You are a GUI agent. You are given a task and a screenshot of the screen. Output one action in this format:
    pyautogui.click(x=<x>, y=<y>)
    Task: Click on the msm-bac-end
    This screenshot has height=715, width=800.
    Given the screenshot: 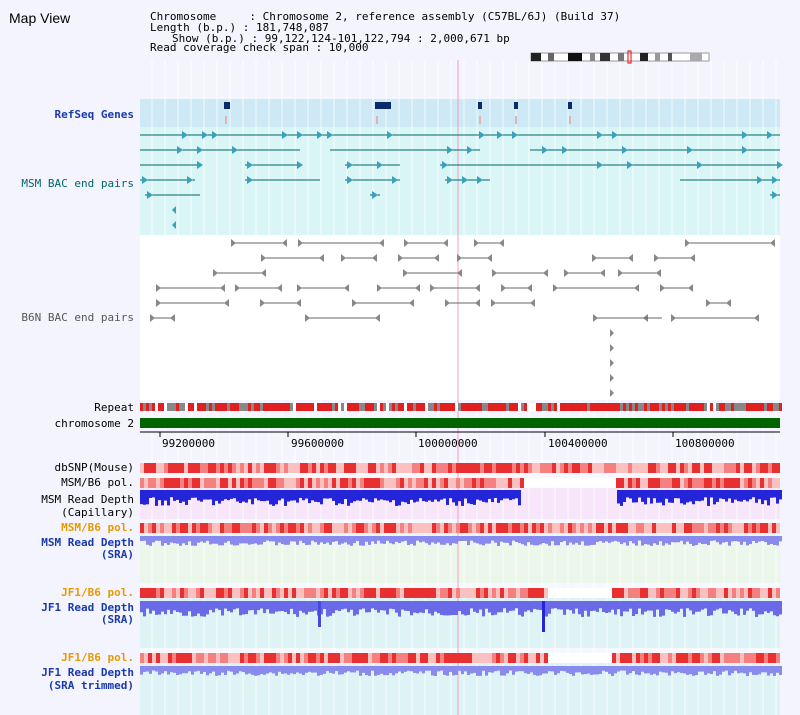 What is the action you would take?
    pyautogui.click(x=350, y=165)
    